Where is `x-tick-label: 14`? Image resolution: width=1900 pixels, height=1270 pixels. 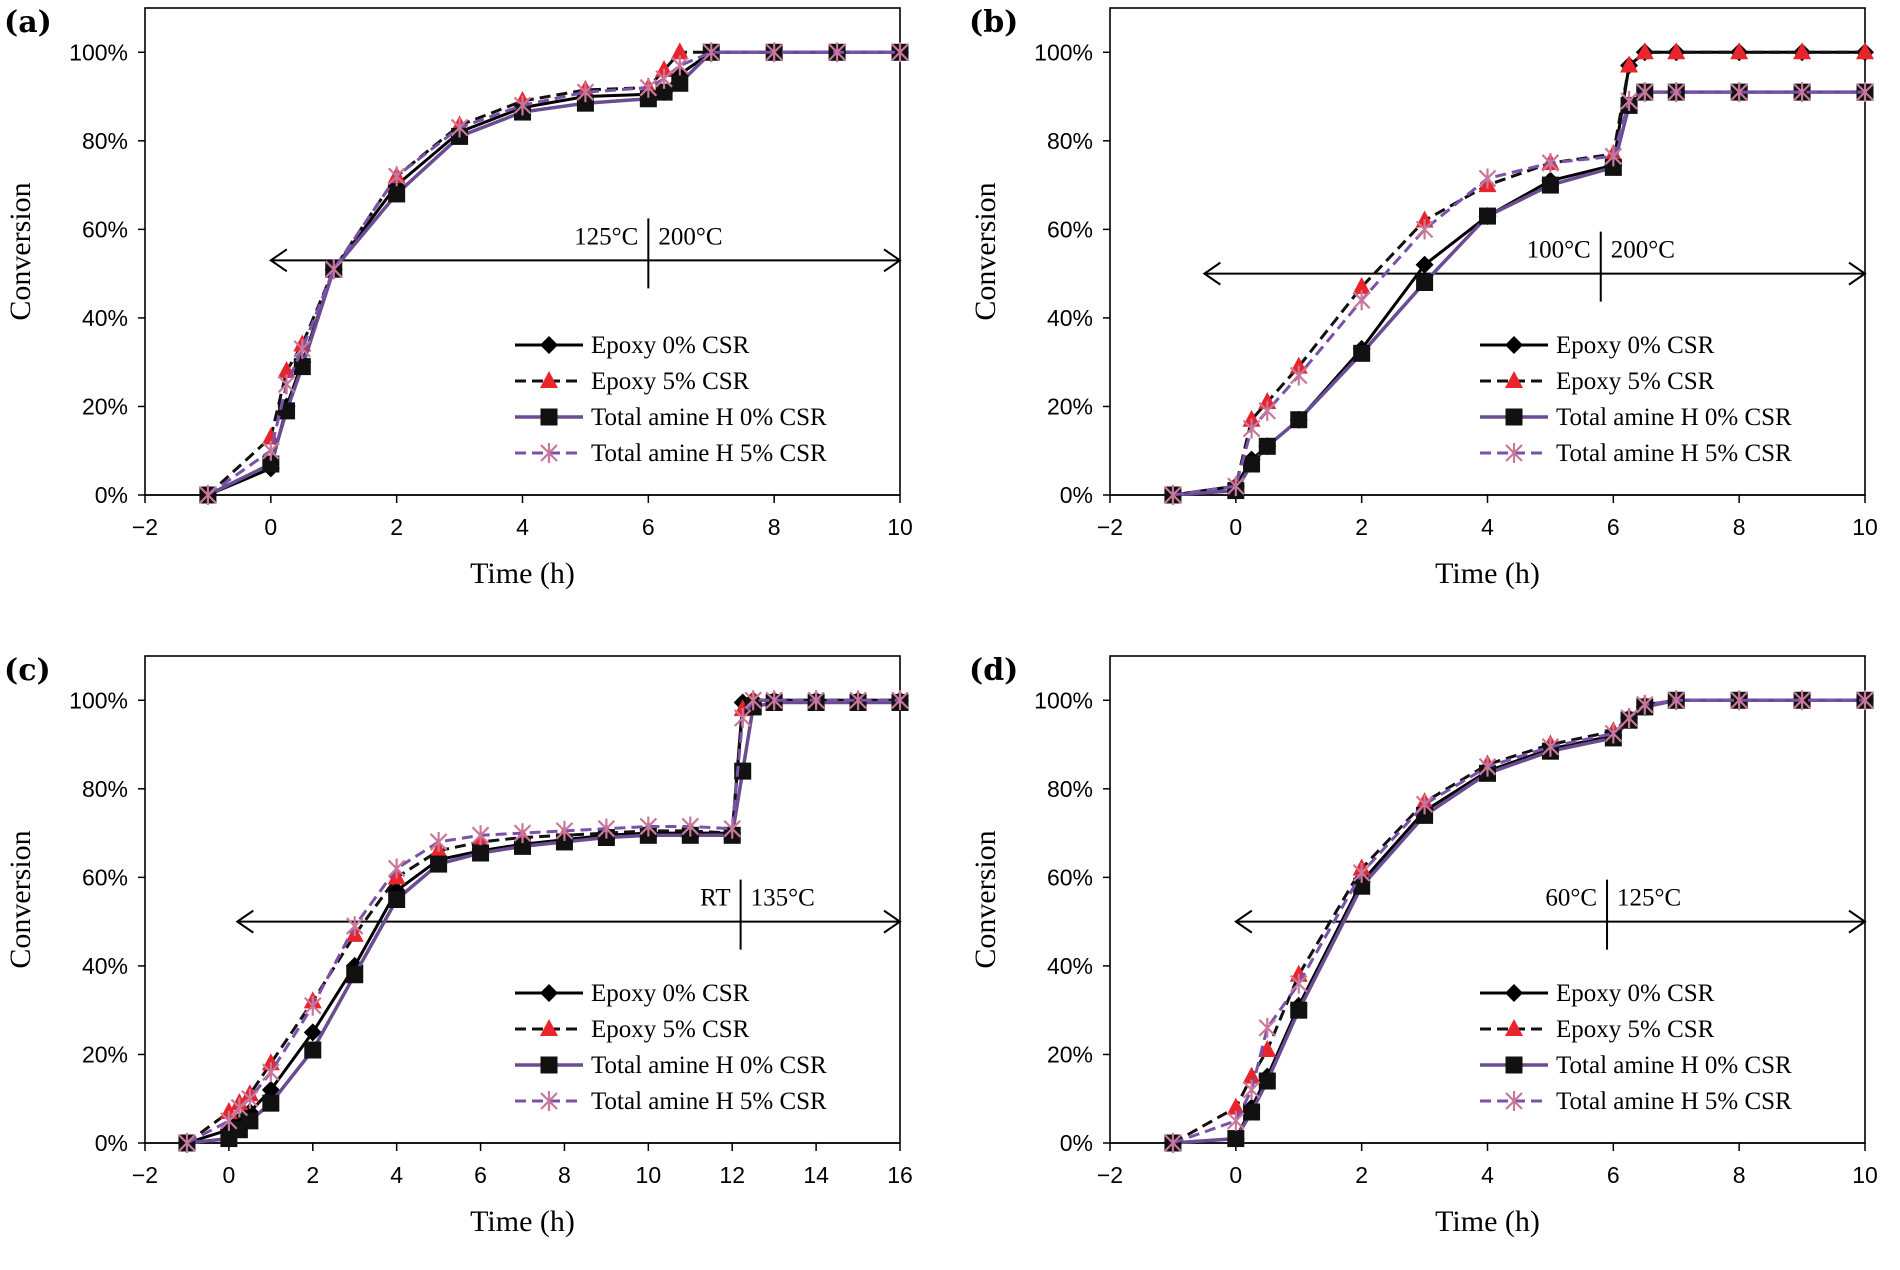 x-tick-label: 14 is located at coordinates (816, 1175).